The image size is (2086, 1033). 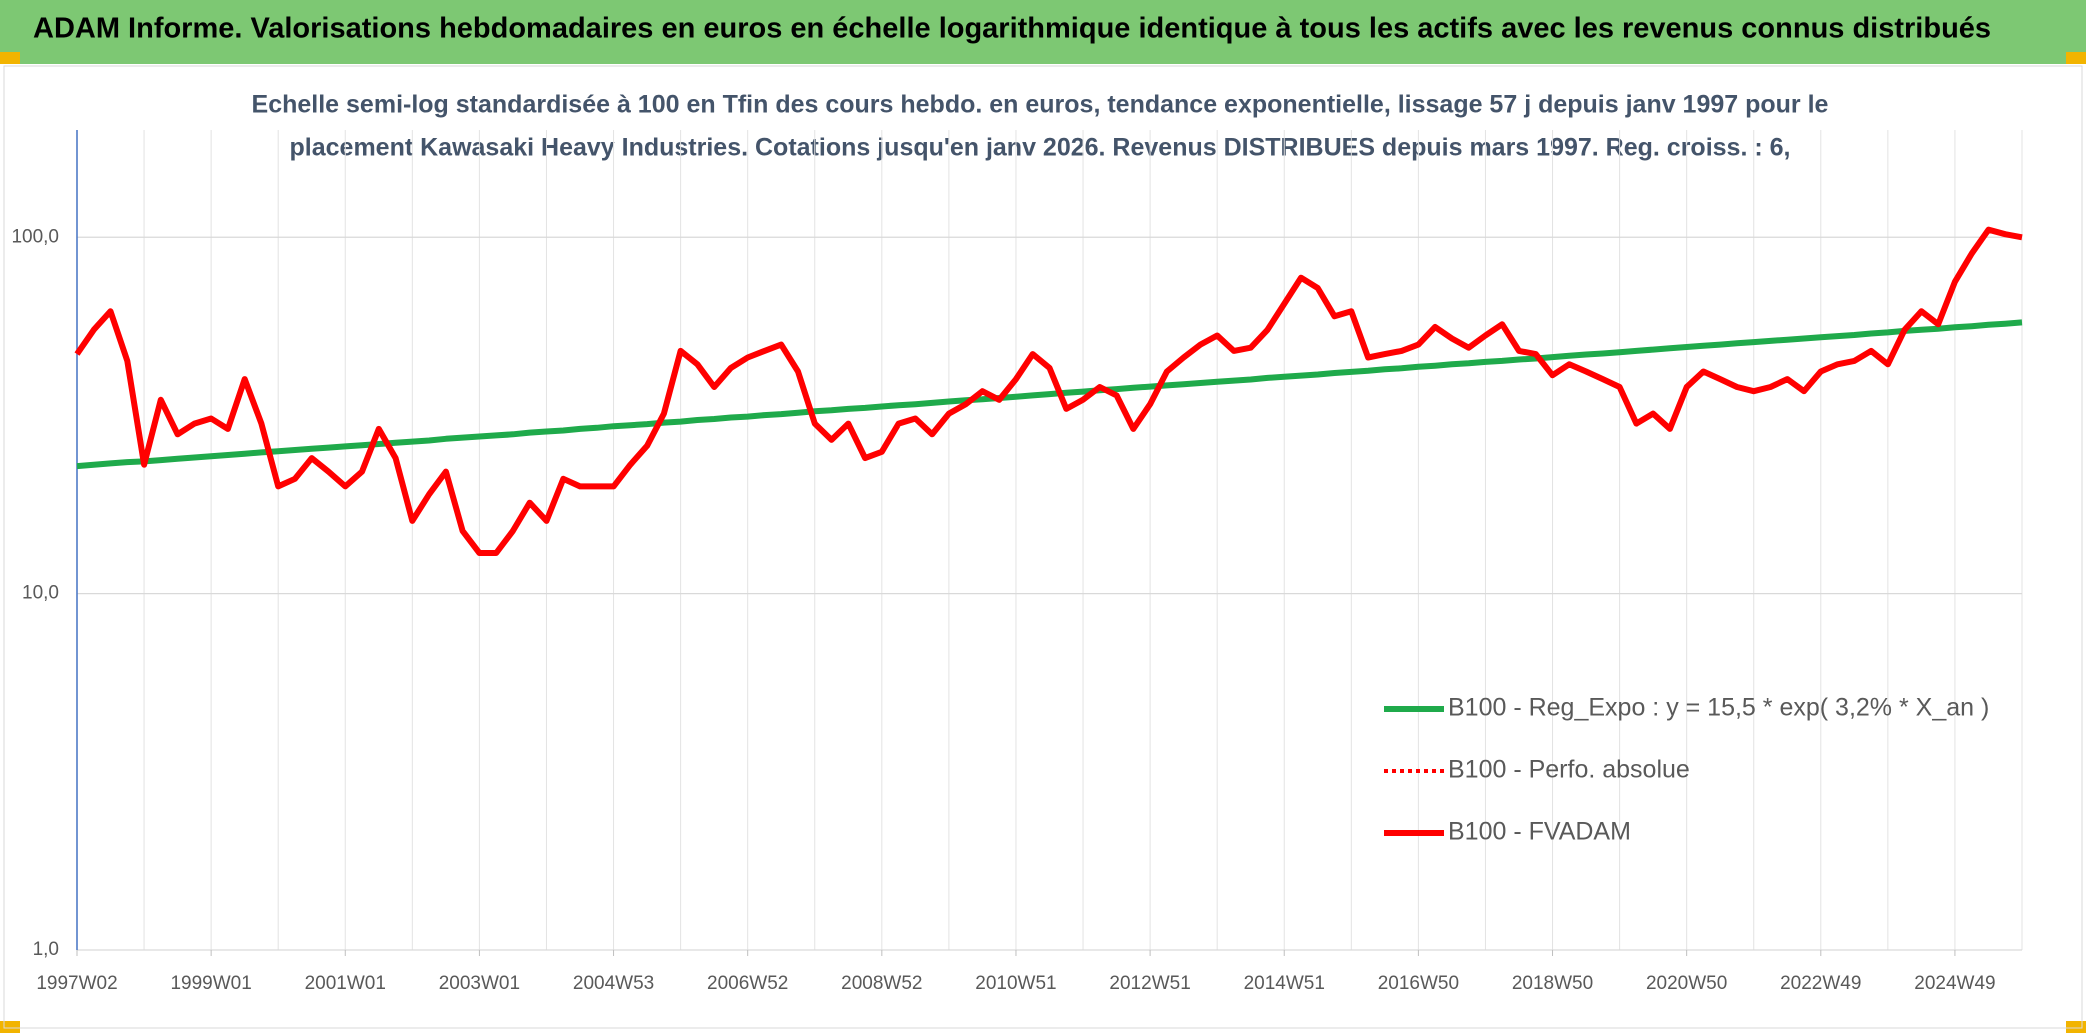 What do you see at coordinates (1569, 770) in the screenshot?
I see `legend-label: B100 - Perfo. absolue` at bounding box center [1569, 770].